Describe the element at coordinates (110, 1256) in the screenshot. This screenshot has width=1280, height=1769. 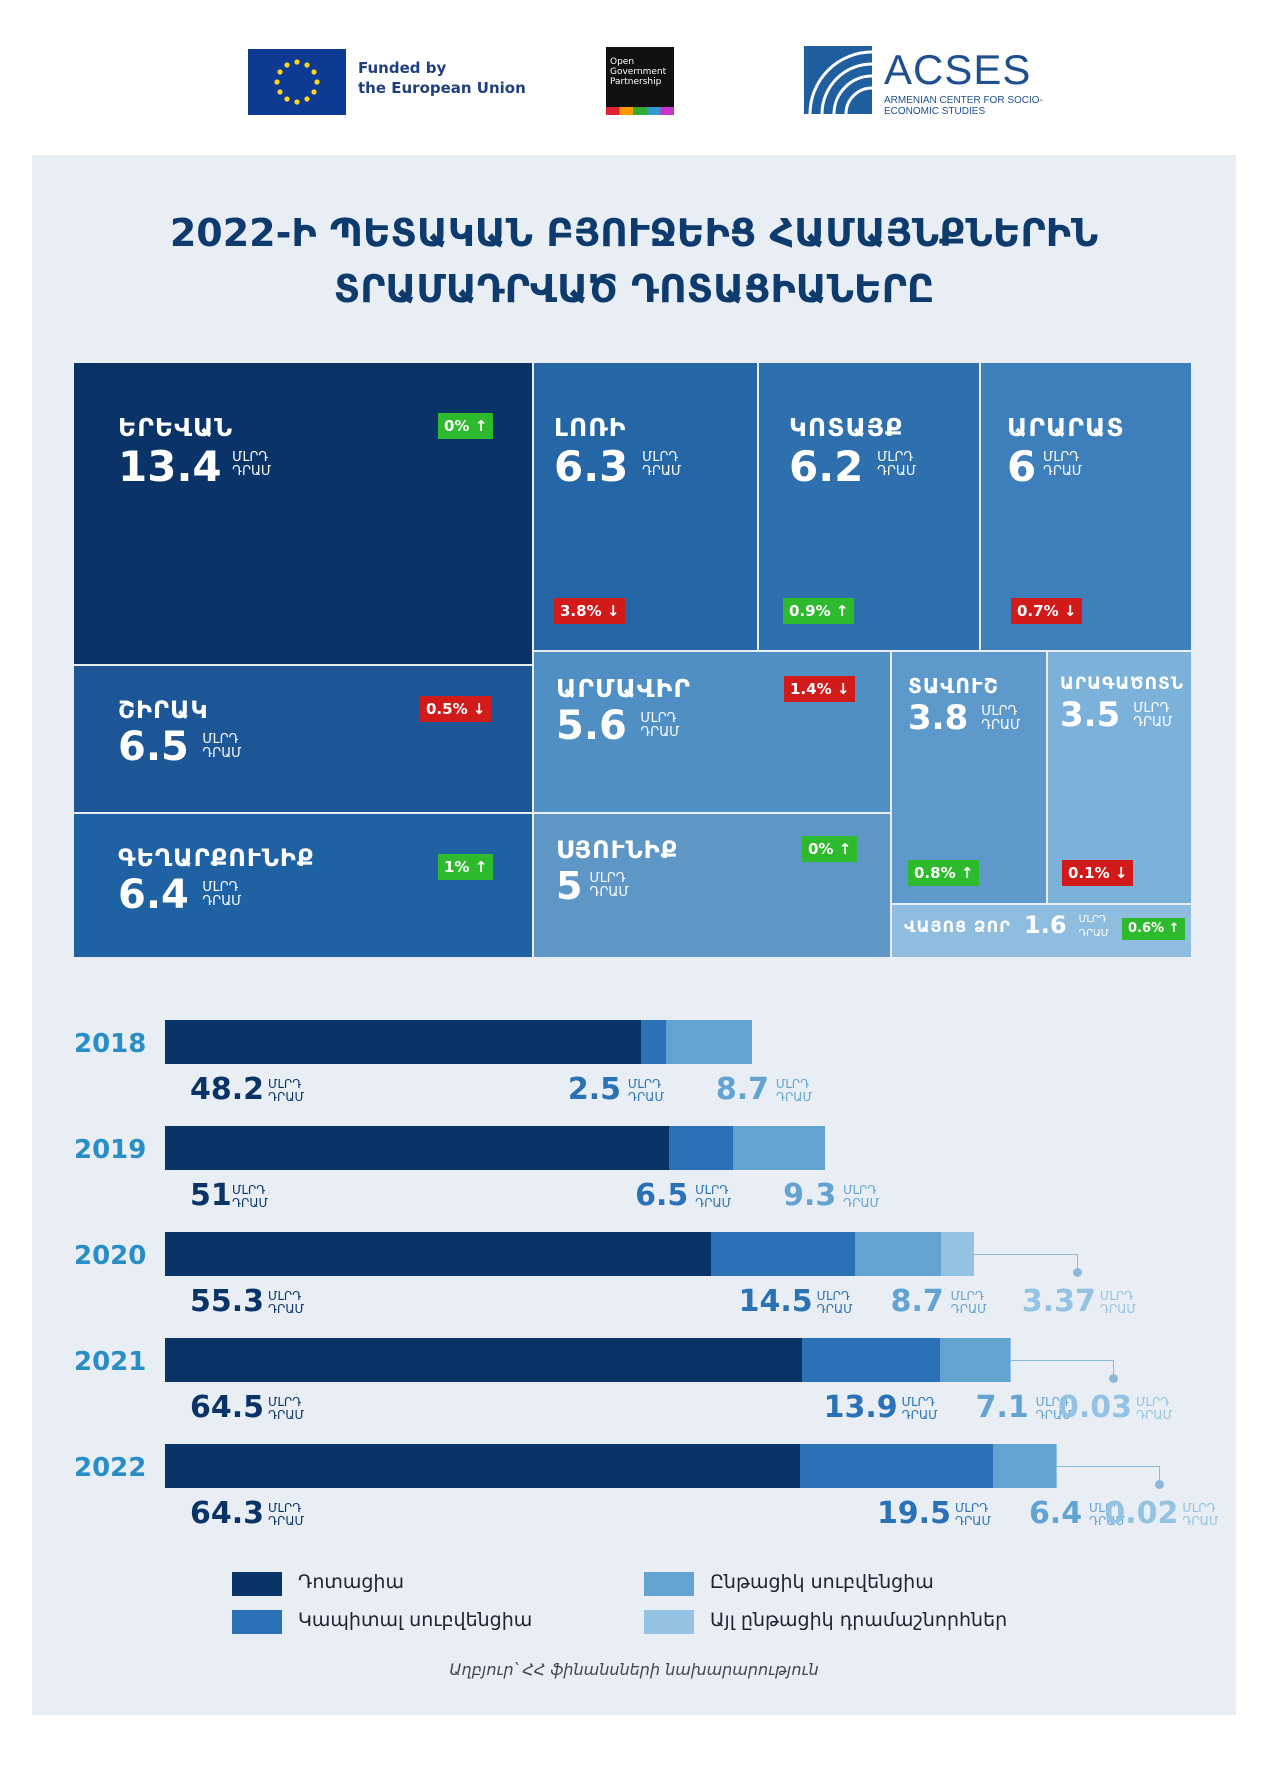
I see `year-label: 2020` at that location.